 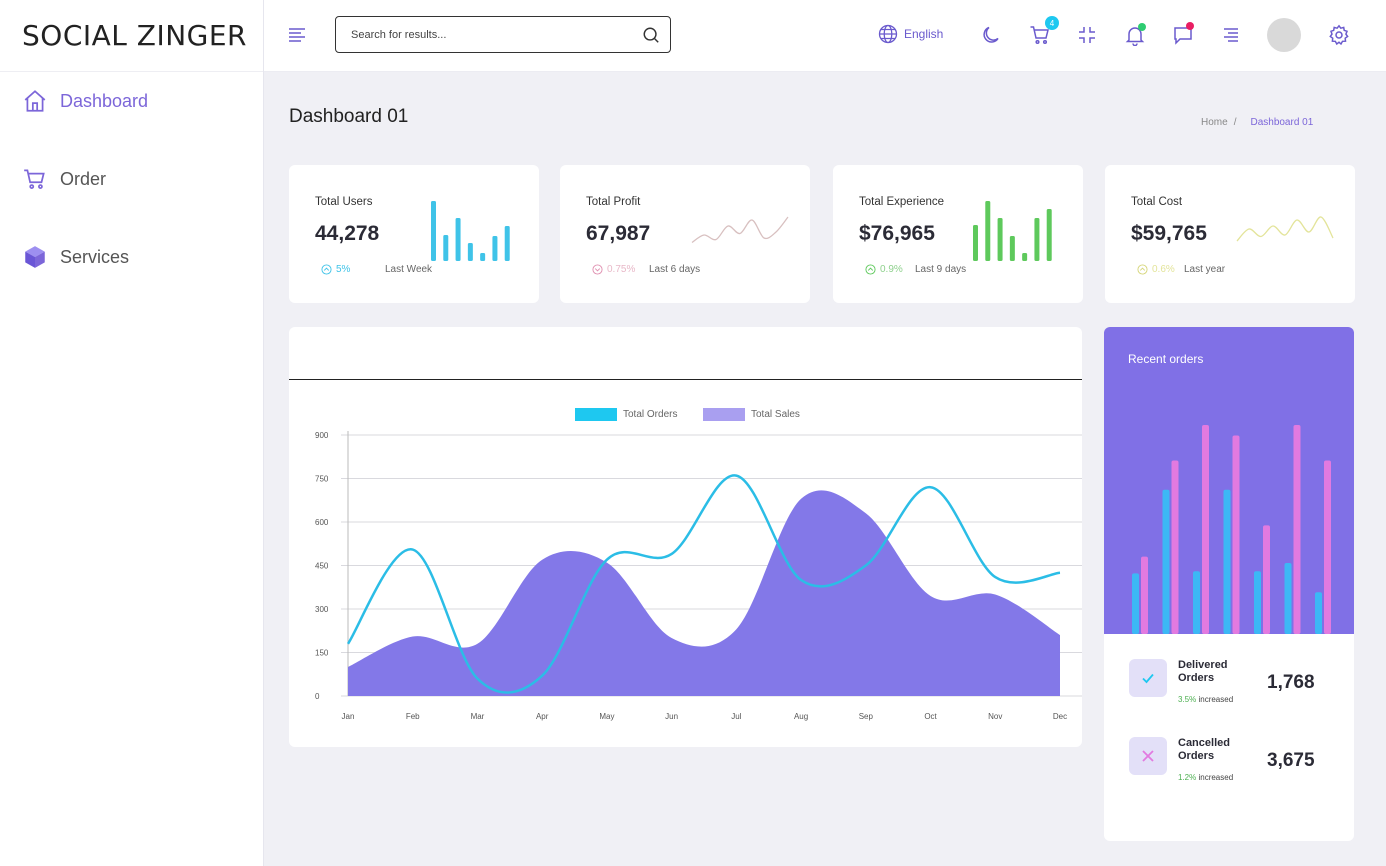 What do you see at coordinates (613, 202) in the screenshot?
I see `stat-label: Total Profit` at bounding box center [613, 202].